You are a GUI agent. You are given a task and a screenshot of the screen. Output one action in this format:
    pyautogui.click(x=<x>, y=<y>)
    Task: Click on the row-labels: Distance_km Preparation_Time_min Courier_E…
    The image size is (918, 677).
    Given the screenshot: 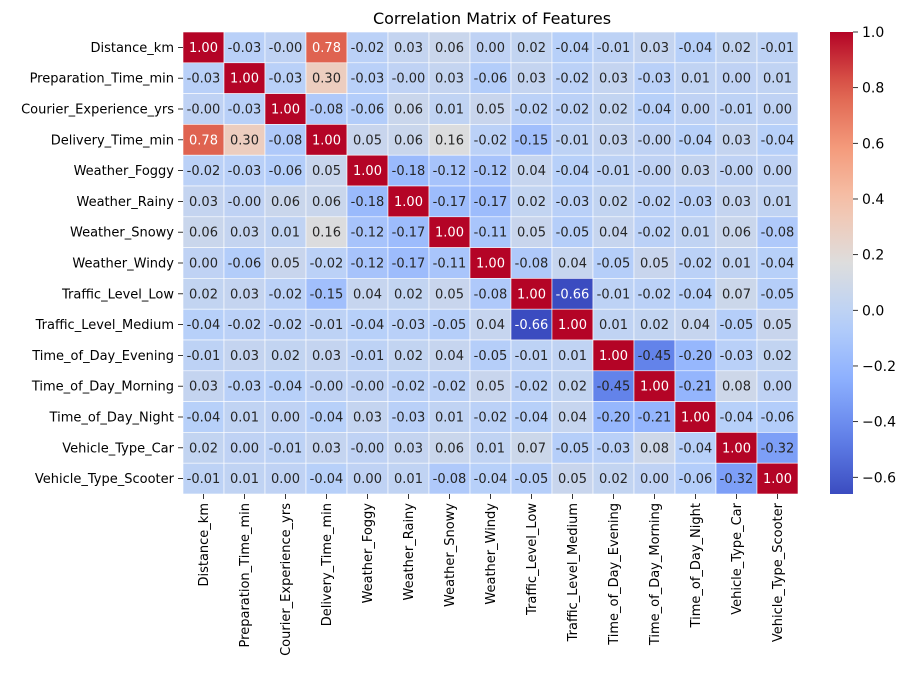 What is the action you would take?
    pyautogui.click(x=102, y=264)
    